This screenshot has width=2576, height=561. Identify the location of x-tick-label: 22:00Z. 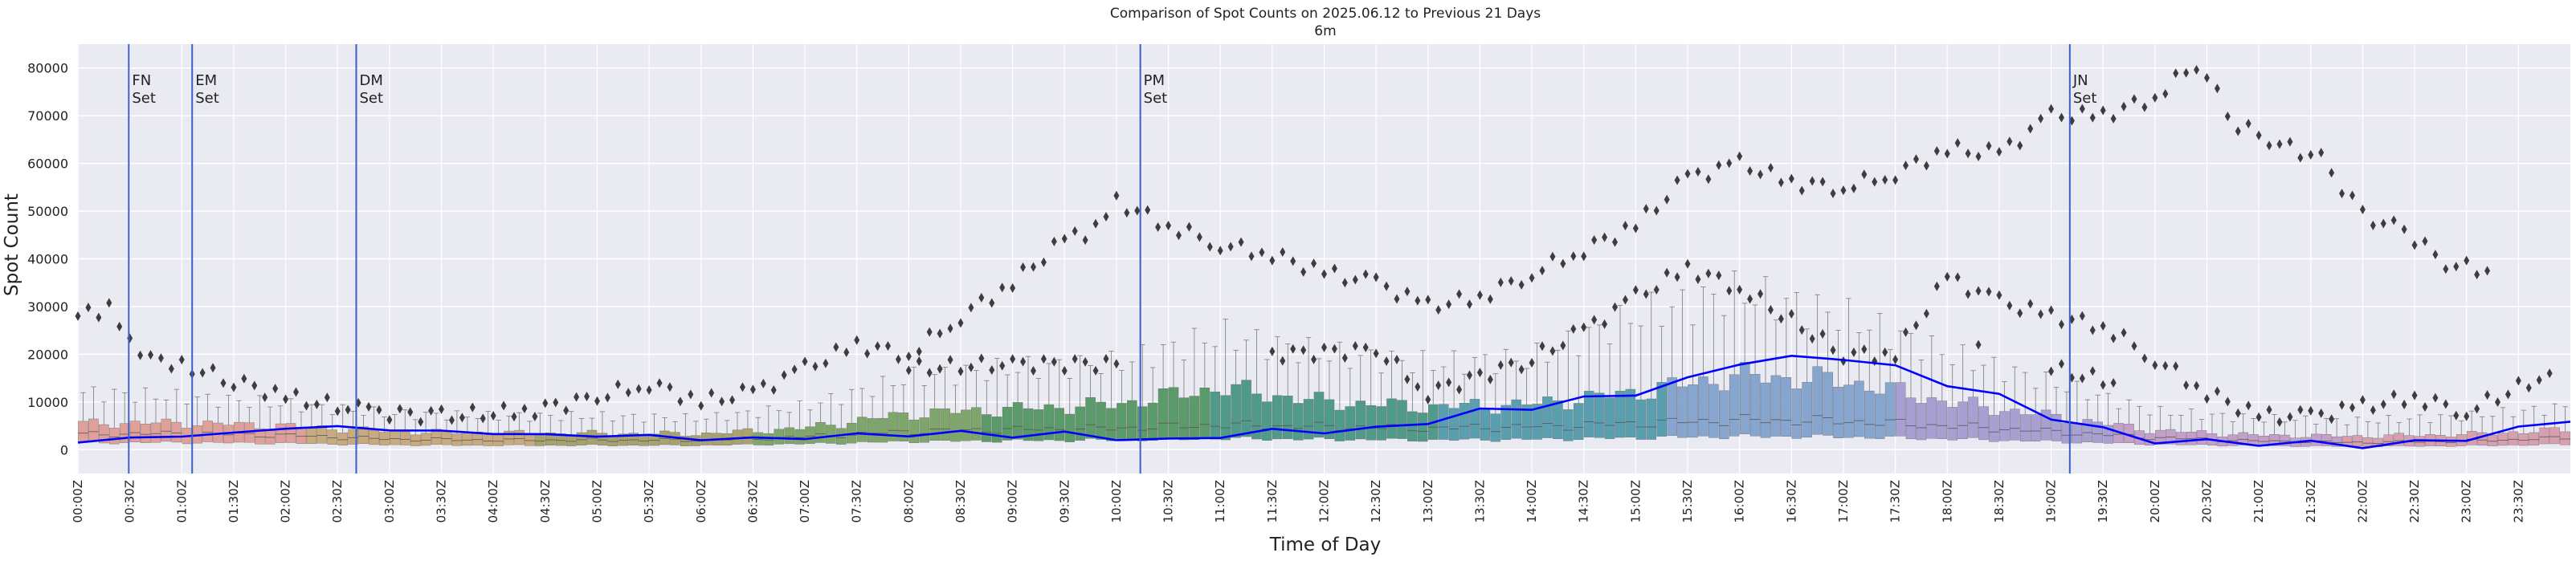
(2362, 501).